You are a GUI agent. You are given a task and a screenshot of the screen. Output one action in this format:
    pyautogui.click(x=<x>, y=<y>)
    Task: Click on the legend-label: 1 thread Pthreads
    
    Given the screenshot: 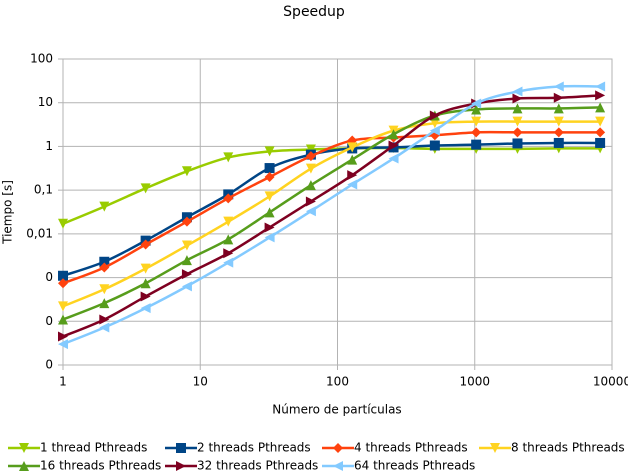 What is the action you would take?
    pyautogui.click(x=93, y=448)
    